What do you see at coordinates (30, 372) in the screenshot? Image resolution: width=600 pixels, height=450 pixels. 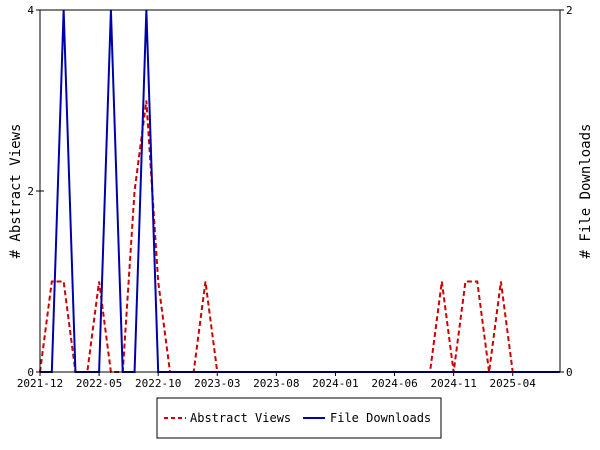 I see `y-left-tick-label: 0` at bounding box center [30, 372].